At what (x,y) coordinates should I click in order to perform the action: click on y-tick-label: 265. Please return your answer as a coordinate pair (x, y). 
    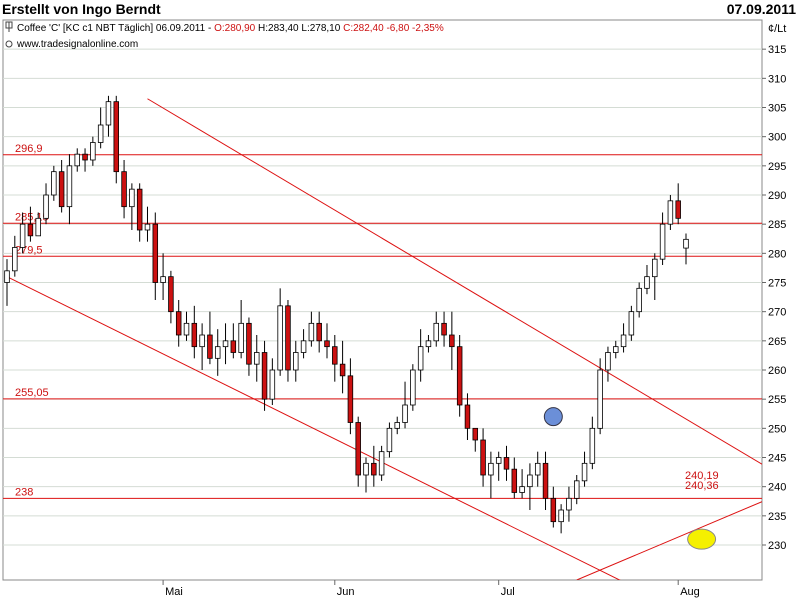
    Looking at the image, I should click on (777, 342).